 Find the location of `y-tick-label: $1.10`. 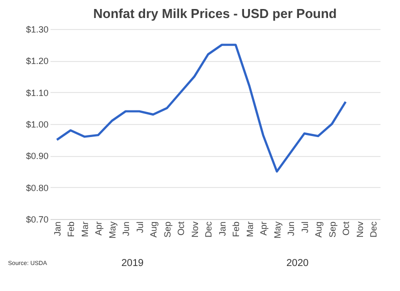

y-tick-label: $1.10 is located at coordinates (37, 93).